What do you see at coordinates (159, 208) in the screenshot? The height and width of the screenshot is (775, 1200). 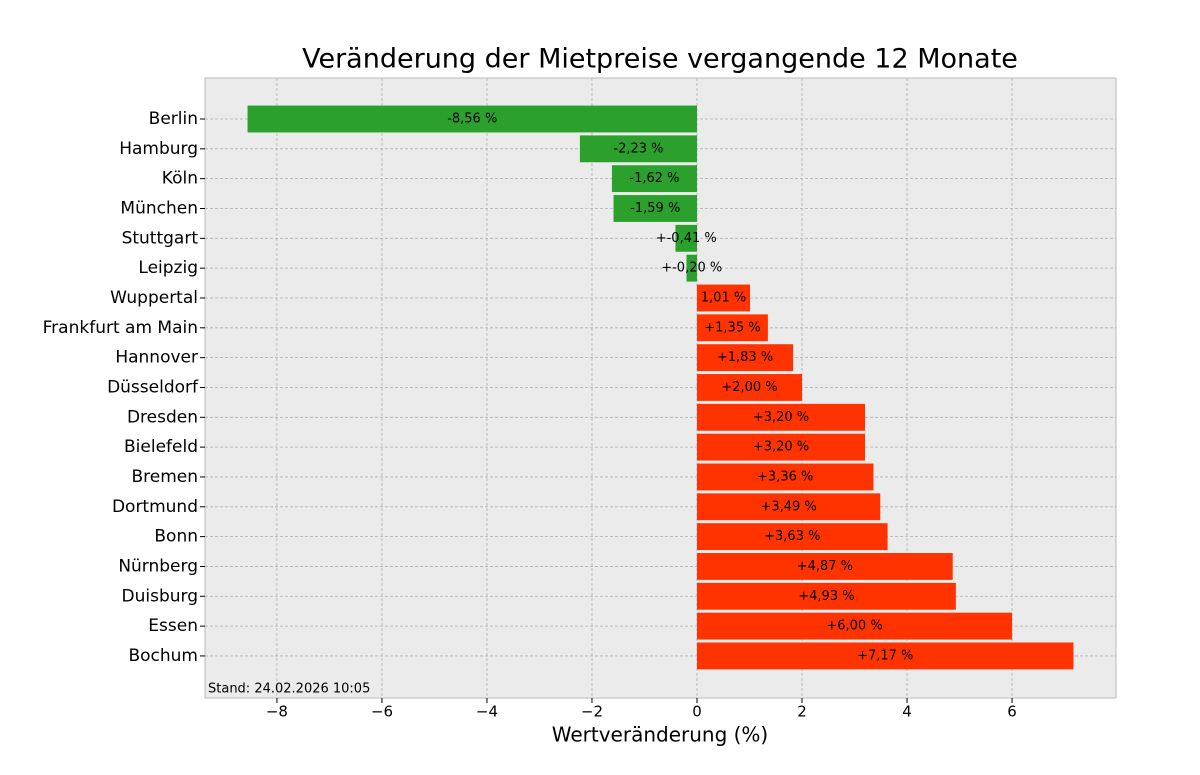 I see `y-tick-label: München` at bounding box center [159, 208].